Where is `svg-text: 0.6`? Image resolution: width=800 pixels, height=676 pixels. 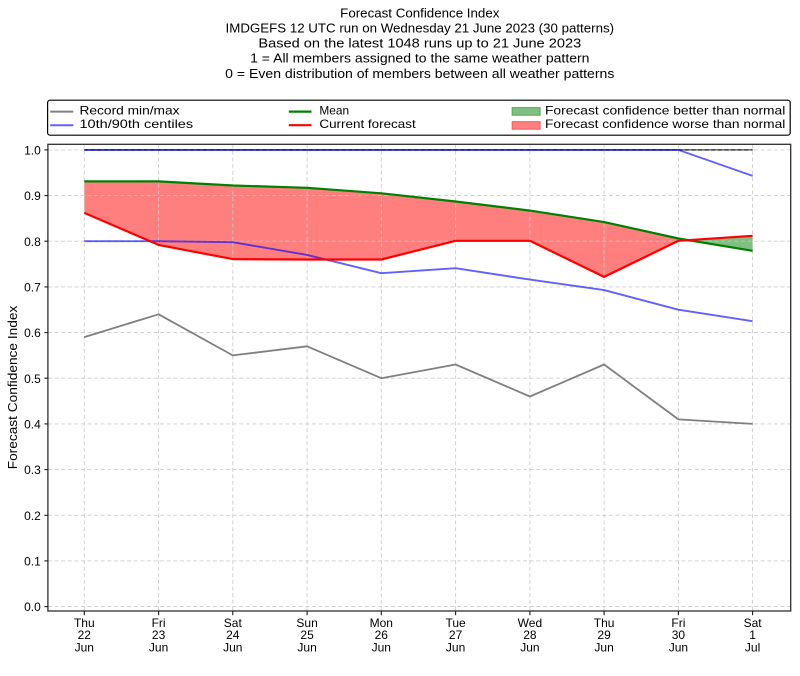 svg-text: 0.6 is located at coordinates (32, 333).